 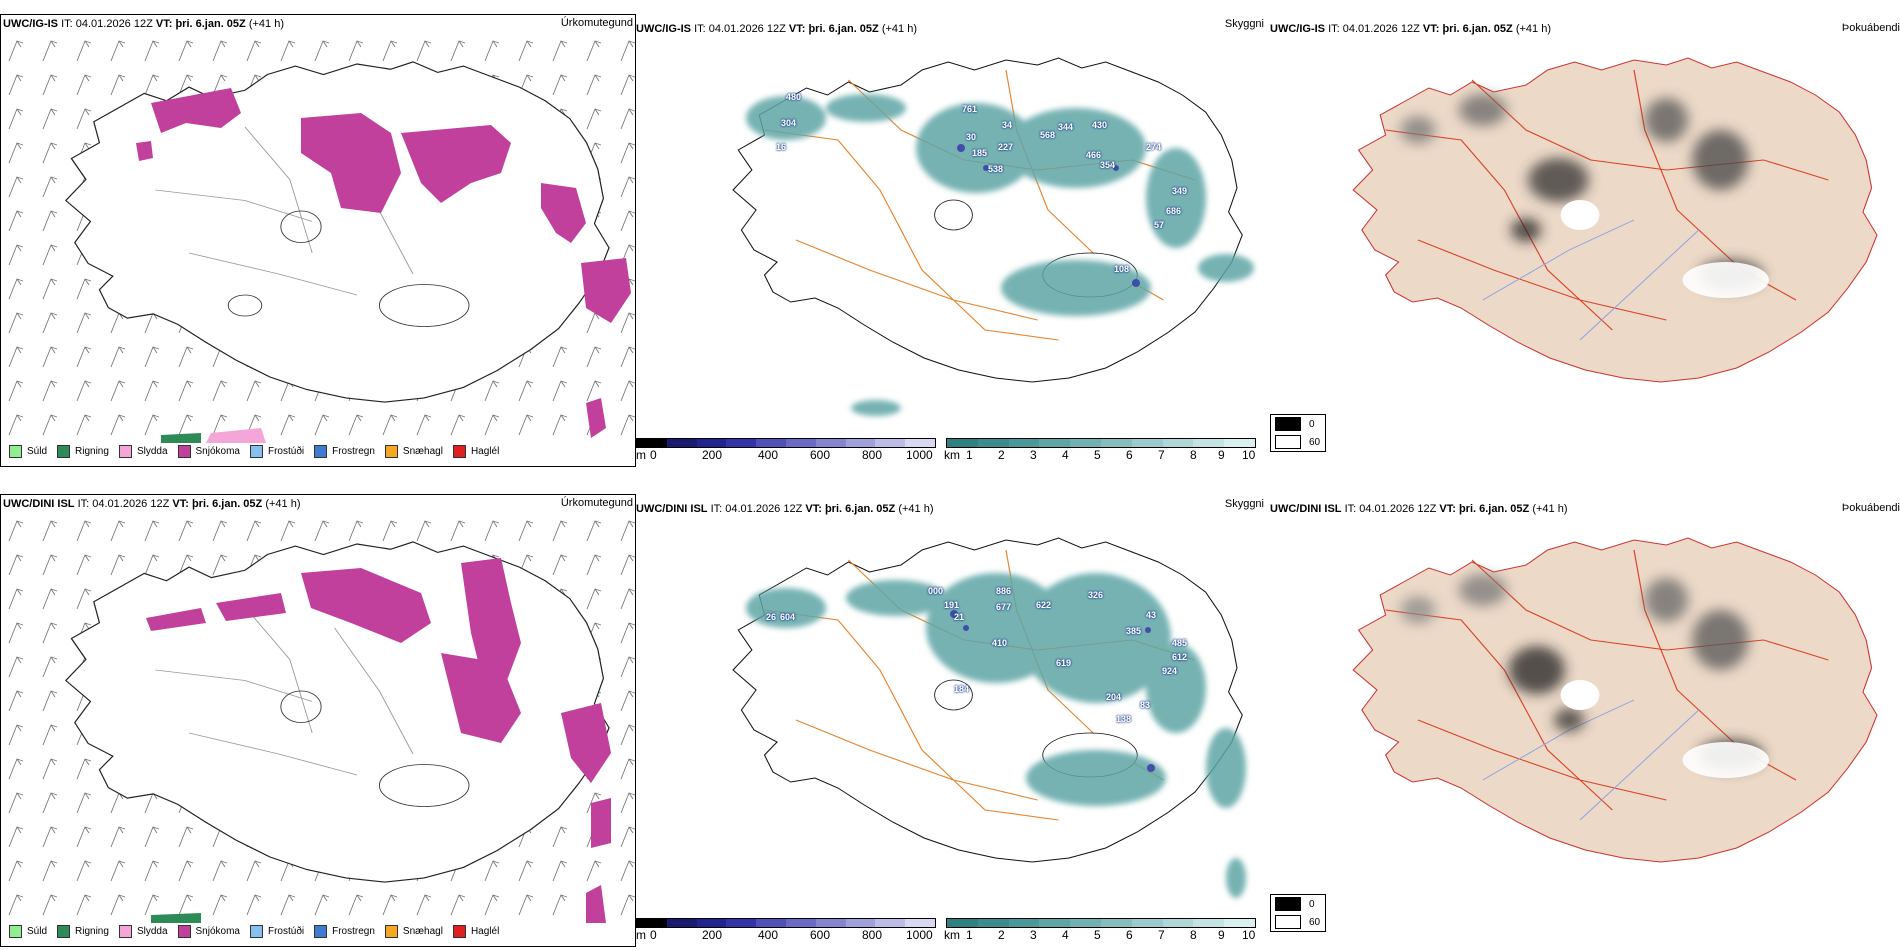 What do you see at coordinates (1066, 127) in the screenshot?
I see `ceiling-value: 344` at bounding box center [1066, 127].